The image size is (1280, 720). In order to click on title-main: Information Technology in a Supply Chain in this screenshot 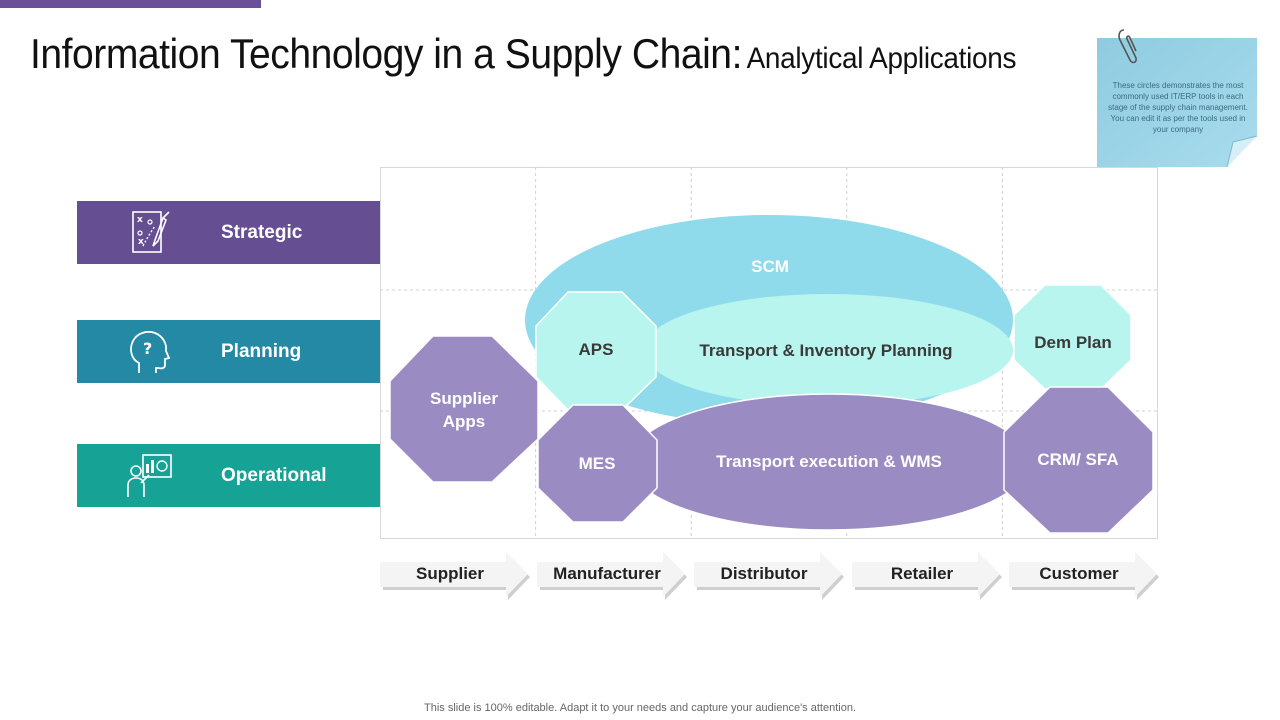, I will do `click(381, 53)`.